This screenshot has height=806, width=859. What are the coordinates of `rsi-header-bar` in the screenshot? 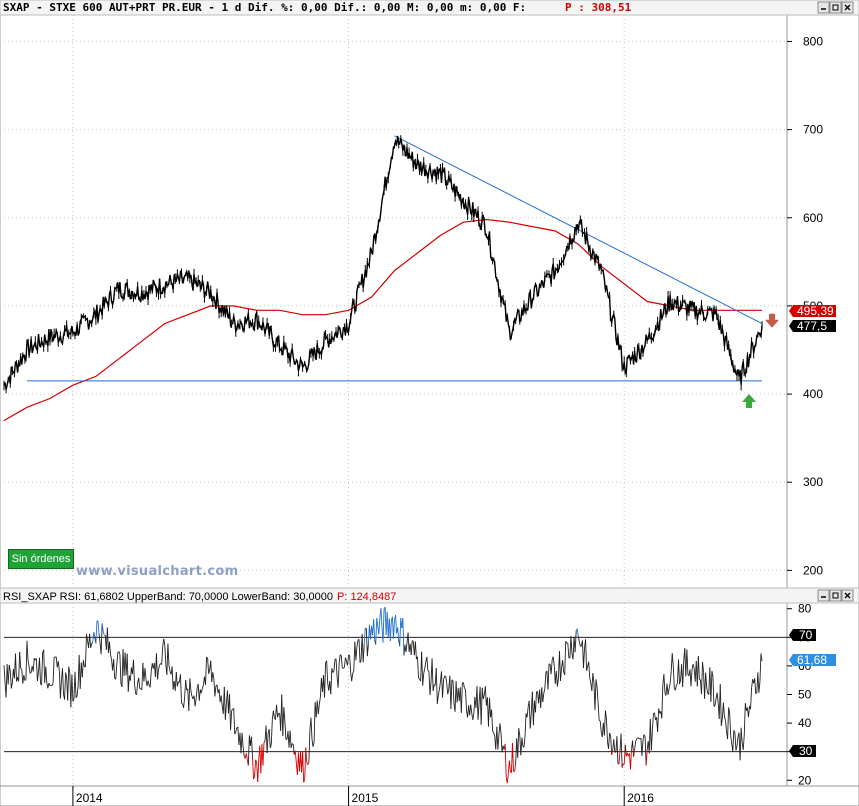 It's located at (429, 595).